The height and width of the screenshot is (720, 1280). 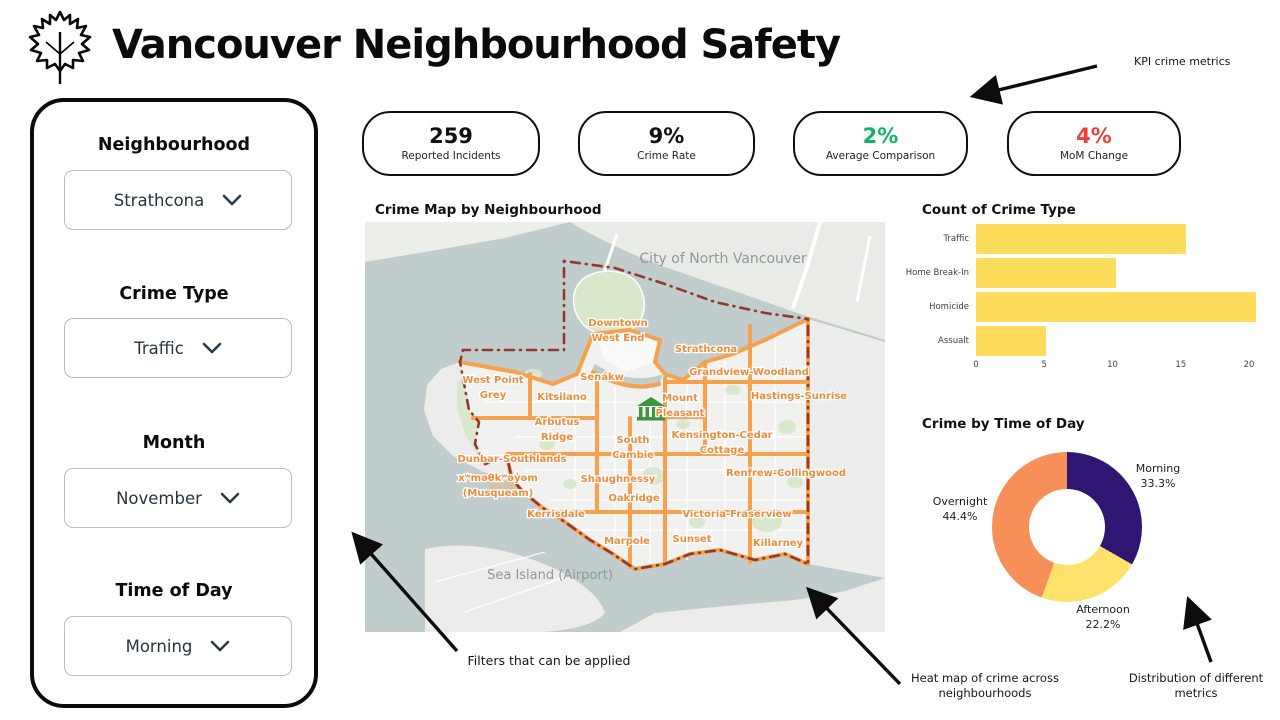 I want to click on kpi-crime-rate: 9% Crime Rate, so click(x=666, y=143).